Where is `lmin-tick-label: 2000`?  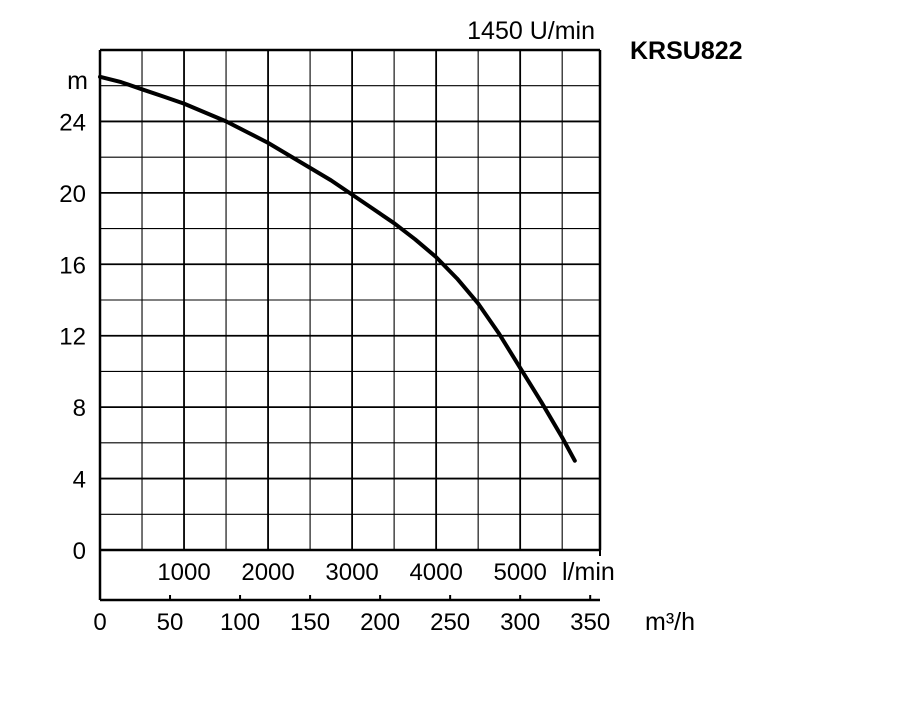 lmin-tick-label: 2000 is located at coordinates (267, 572).